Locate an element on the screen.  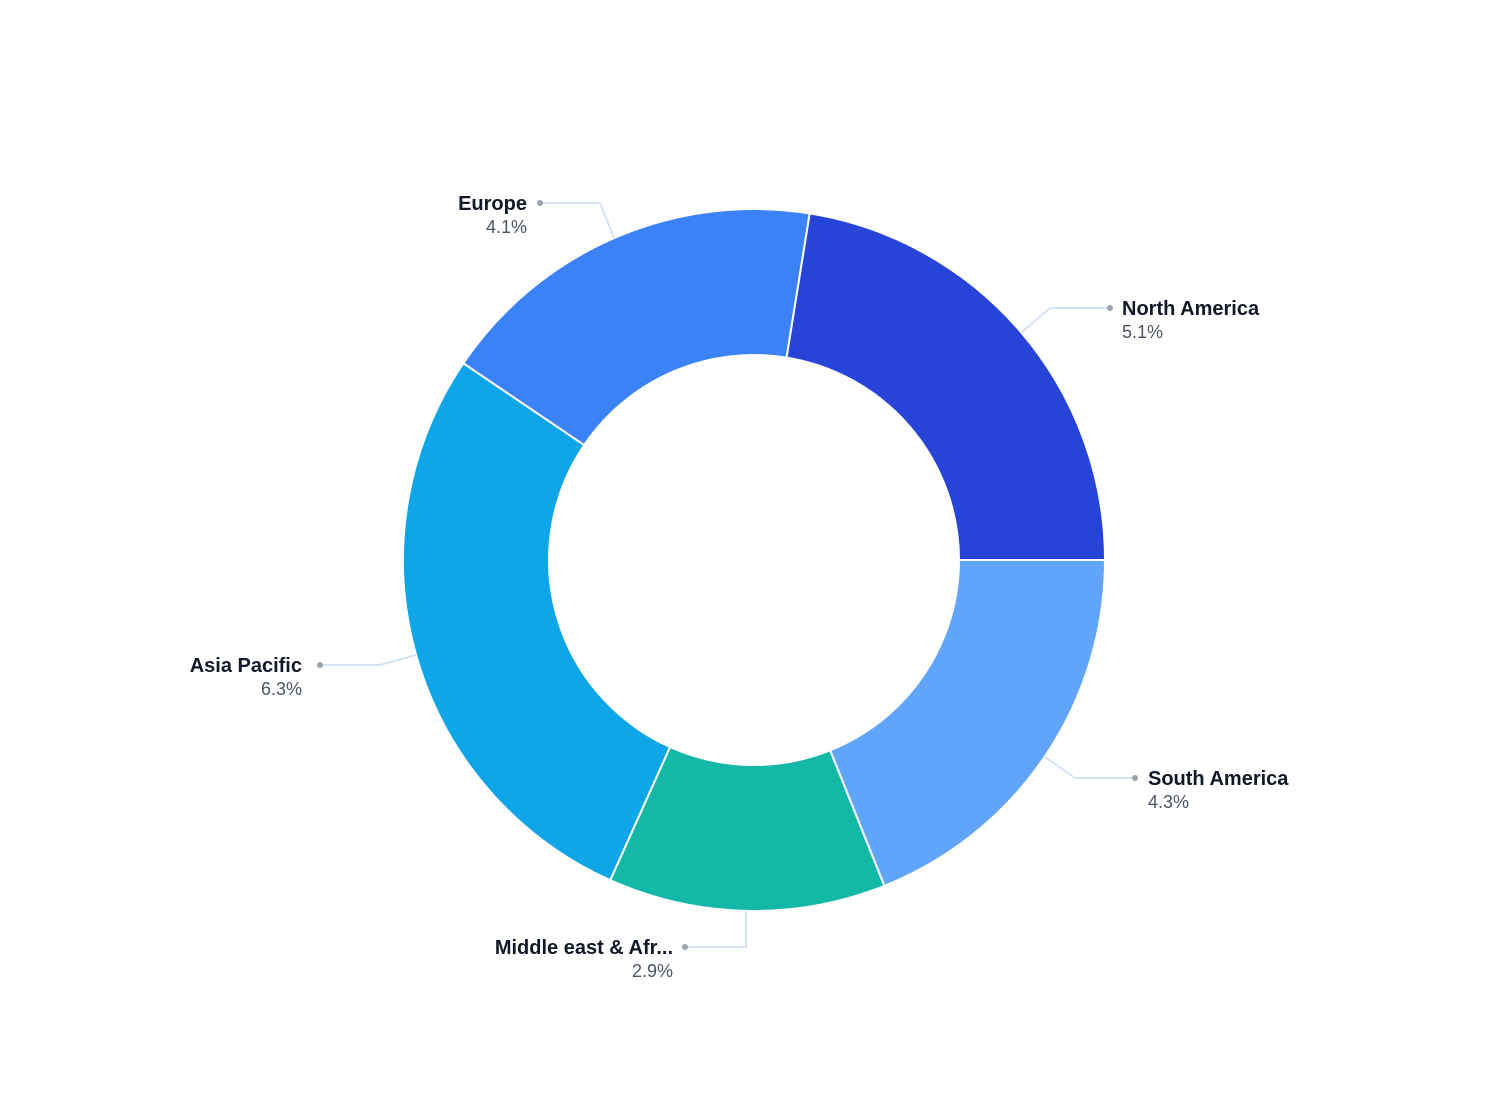
label-middle-east: Middle east & Afr... 2.9% is located at coordinates (584, 959).